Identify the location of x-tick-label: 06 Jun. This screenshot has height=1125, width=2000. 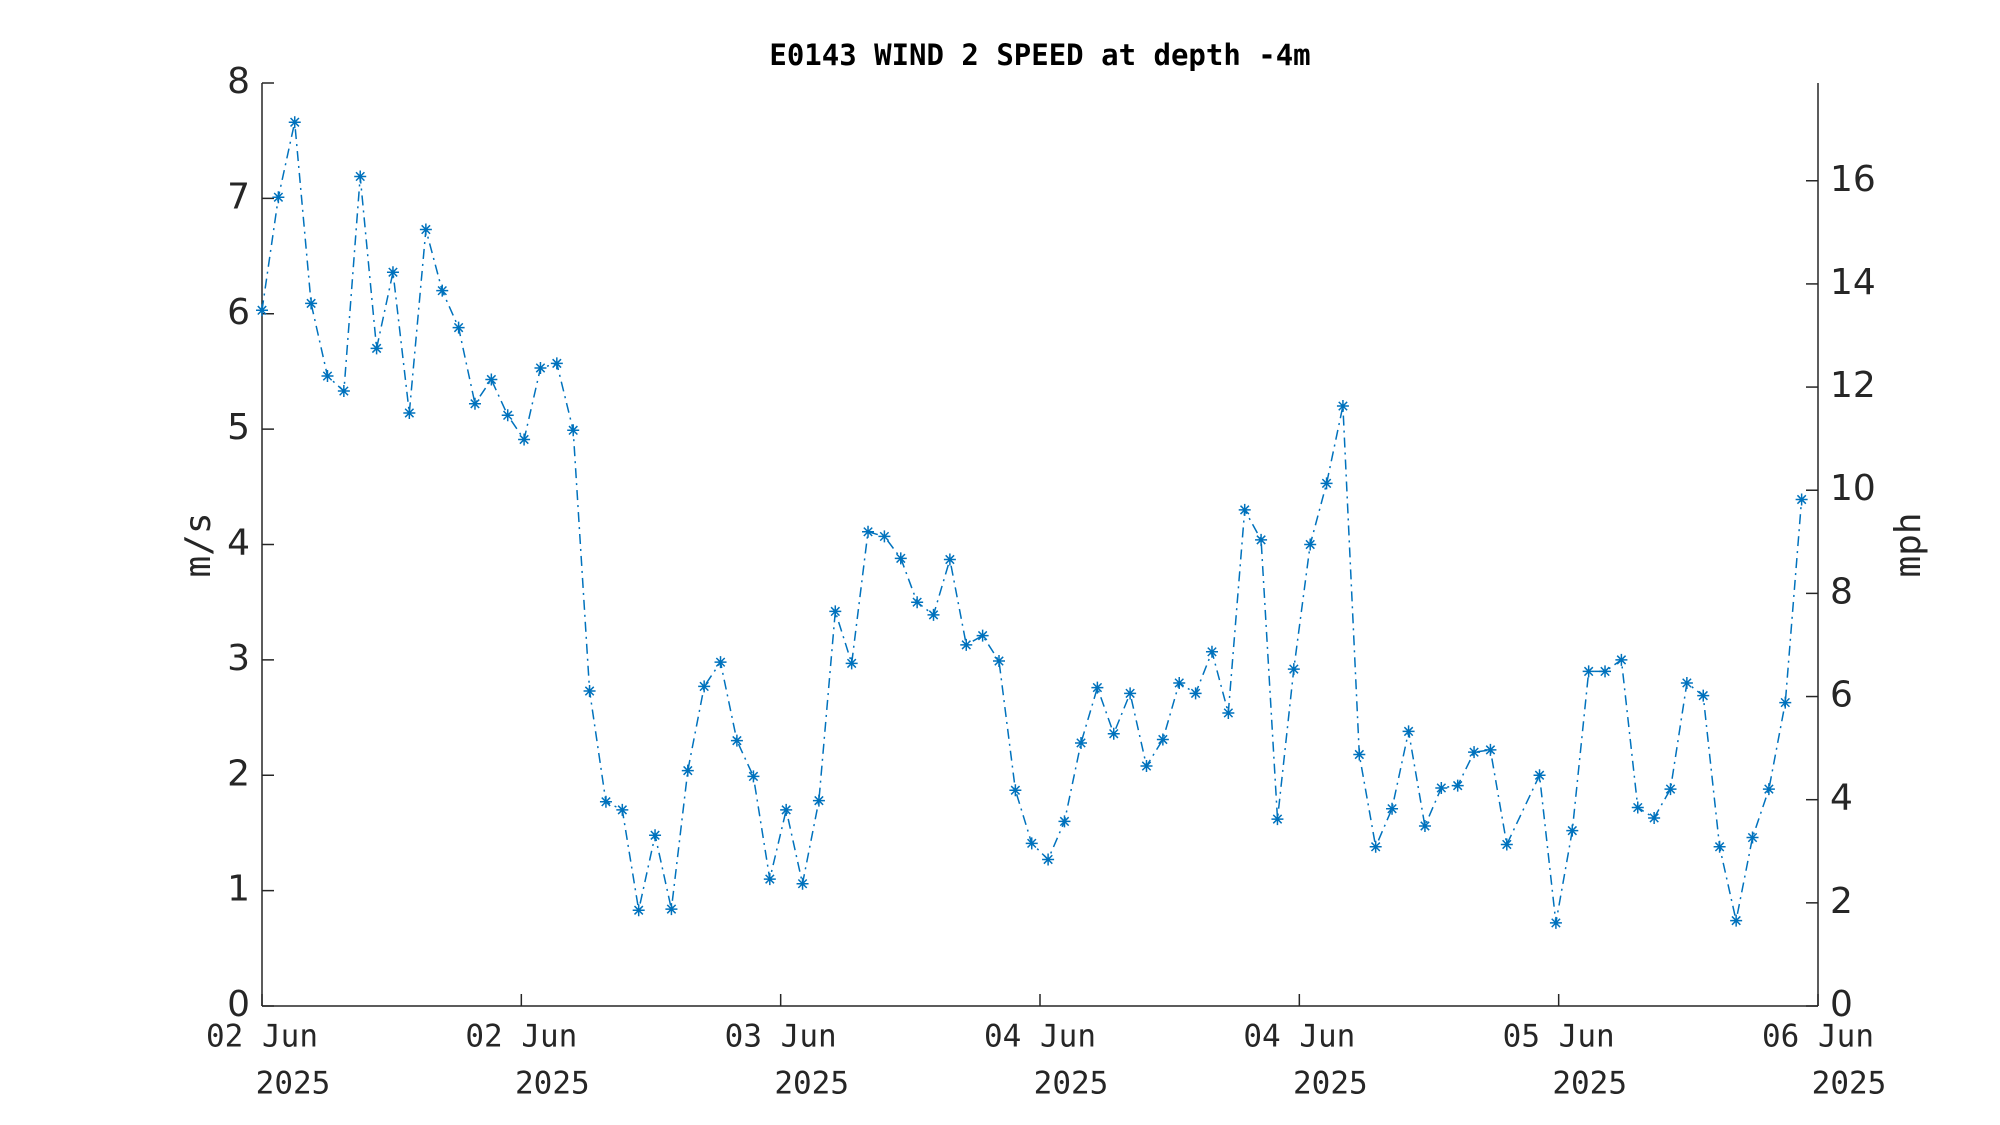
(1818, 1037).